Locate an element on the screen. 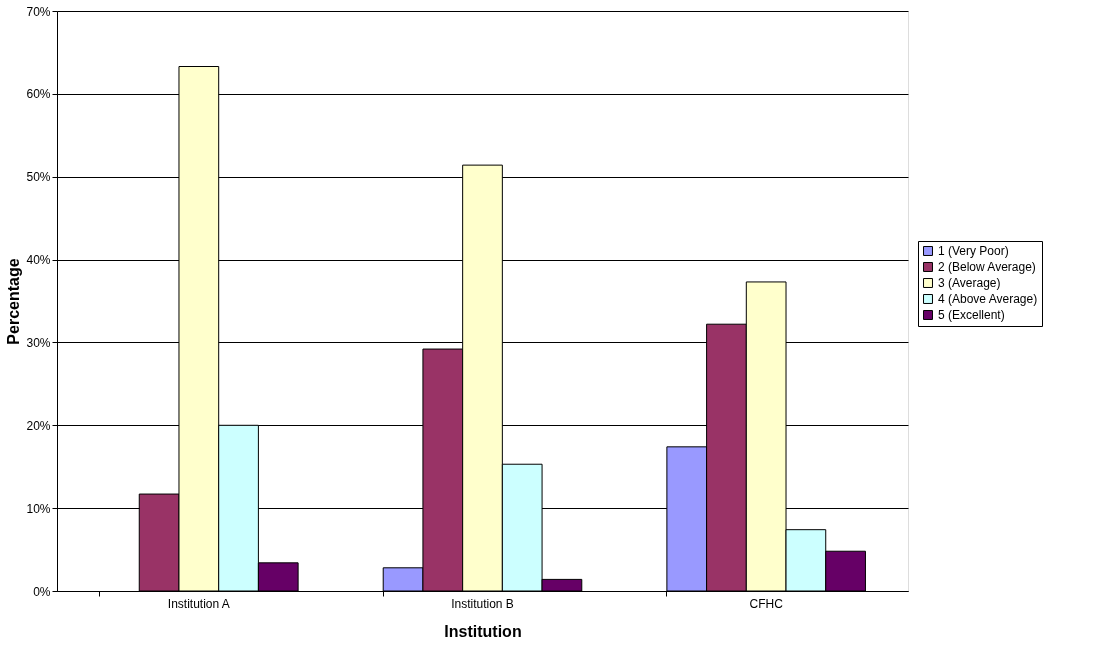 This screenshot has height=665, width=1111. y-tick-label: 0% is located at coordinates (42, 591).